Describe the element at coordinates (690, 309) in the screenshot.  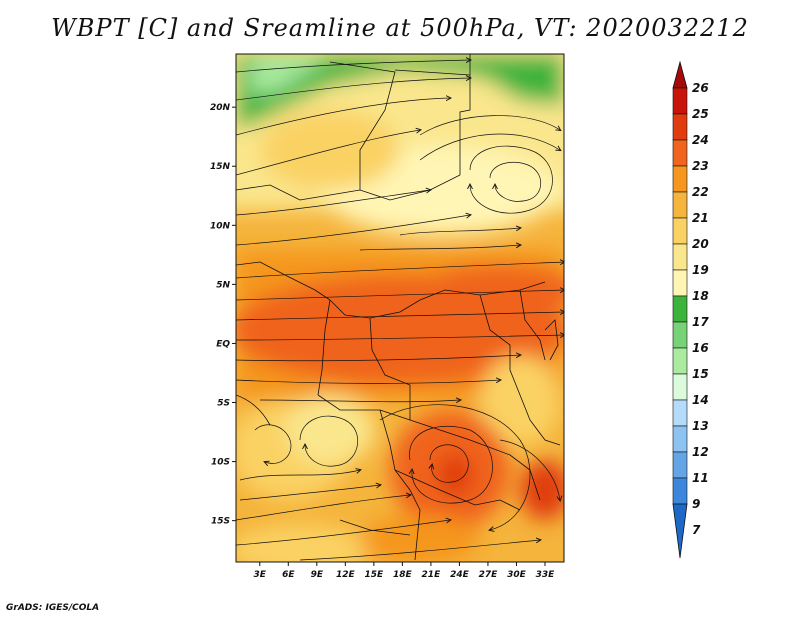
I see `colorbar-legend: 26 25 24 23 22 21 20 19 18 17 16 15 14 13 12 11 9 7` at that location.